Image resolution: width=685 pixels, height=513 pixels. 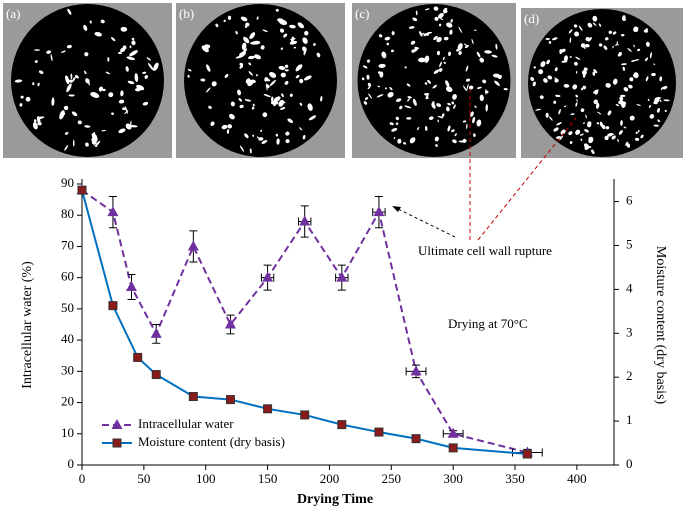 What do you see at coordinates (67, 338) in the screenshot?
I see `y-tick-label: 40` at bounding box center [67, 338].